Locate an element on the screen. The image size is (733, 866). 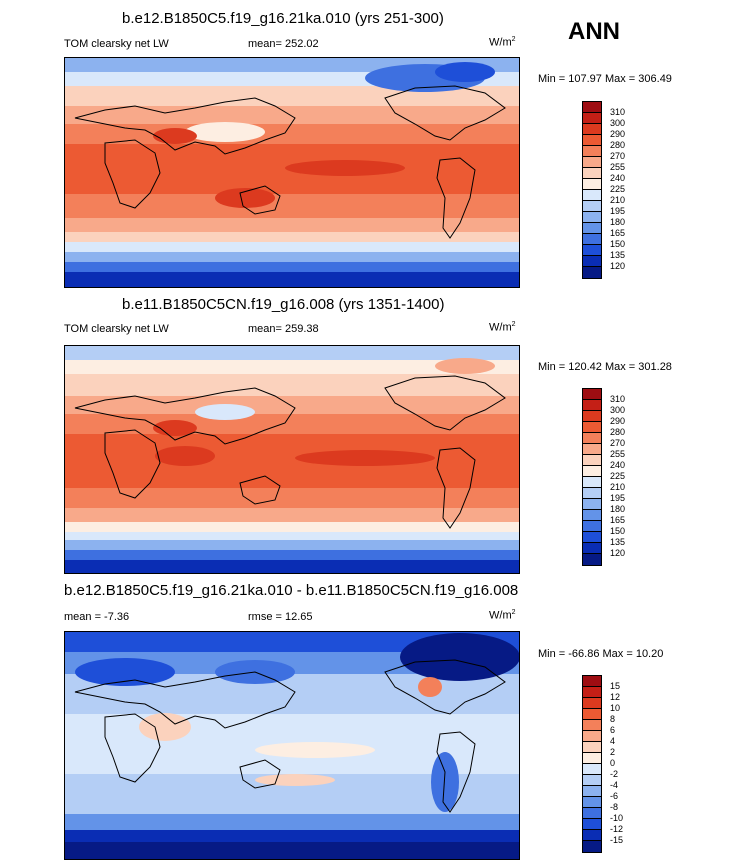
panel-3-colorbar is located at coordinates (592, 764).